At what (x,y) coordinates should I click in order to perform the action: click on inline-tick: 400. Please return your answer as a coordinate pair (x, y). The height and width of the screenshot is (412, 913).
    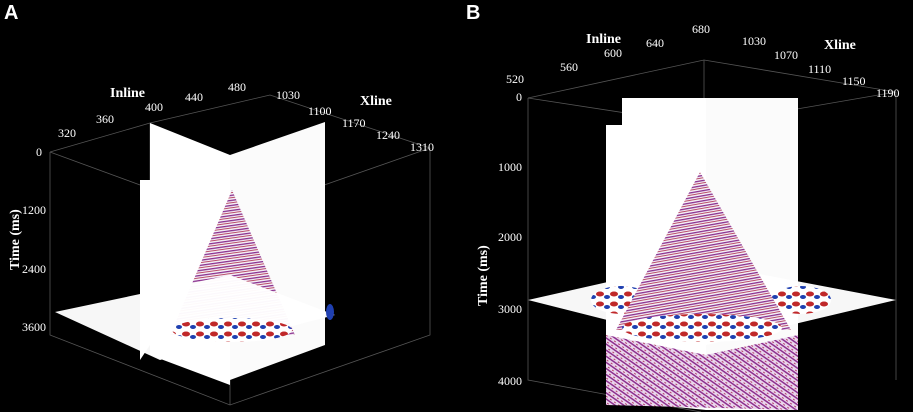
    Looking at the image, I should click on (154, 107).